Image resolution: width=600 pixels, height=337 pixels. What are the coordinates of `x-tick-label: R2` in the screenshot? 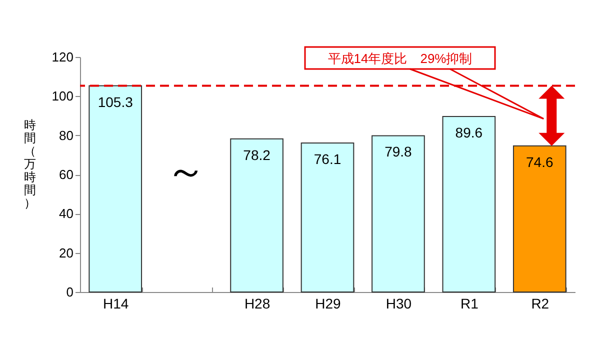 It's located at (540, 304).